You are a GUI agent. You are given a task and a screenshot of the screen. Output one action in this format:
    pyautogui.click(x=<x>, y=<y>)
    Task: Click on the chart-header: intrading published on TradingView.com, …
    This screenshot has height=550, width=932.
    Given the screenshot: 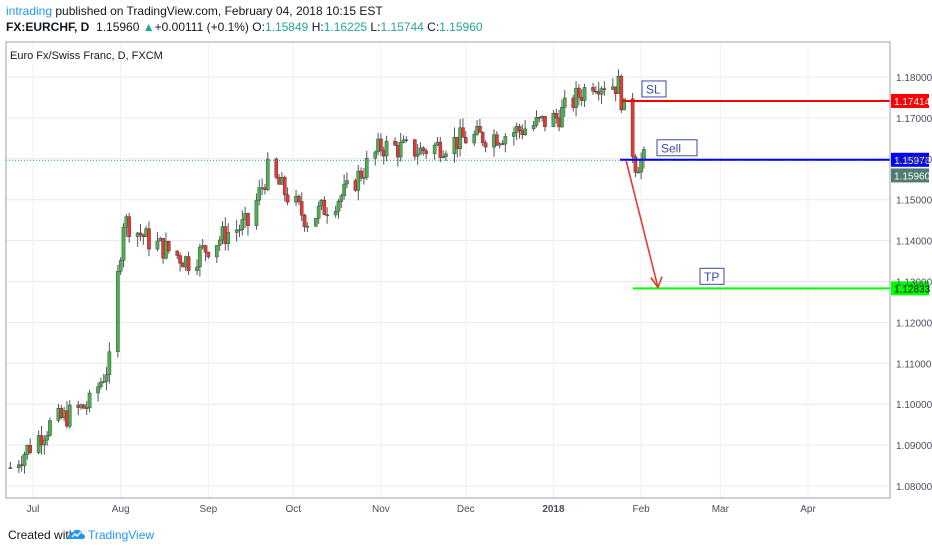 What is the action you would take?
    pyautogui.click(x=466, y=19)
    